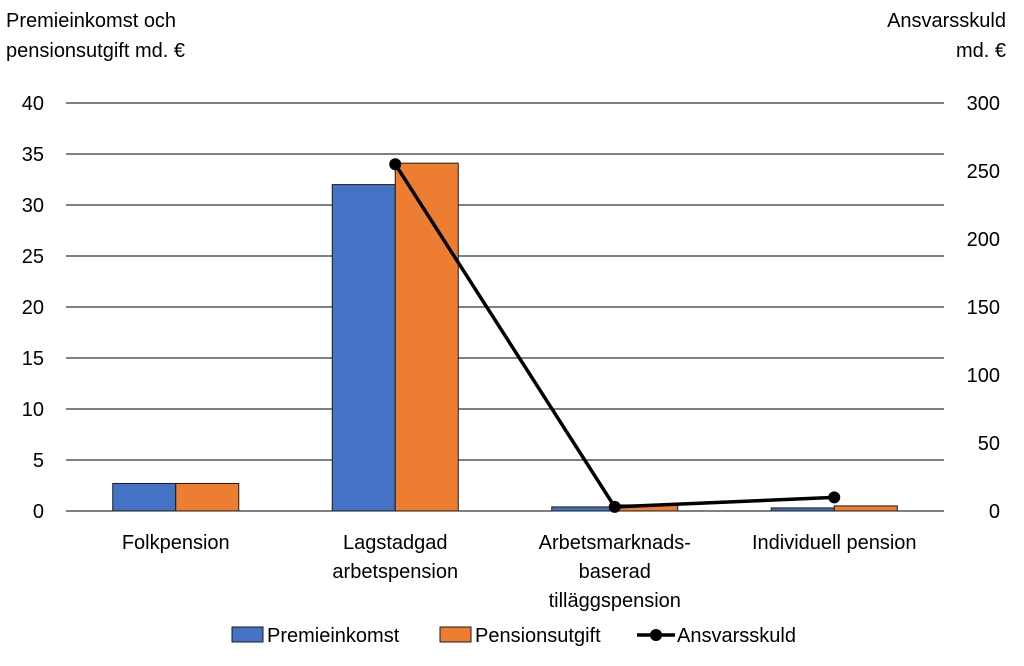  What do you see at coordinates (983, 376) in the screenshot?
I see `right-tick-label: 100` at bounding box center [983, 376].